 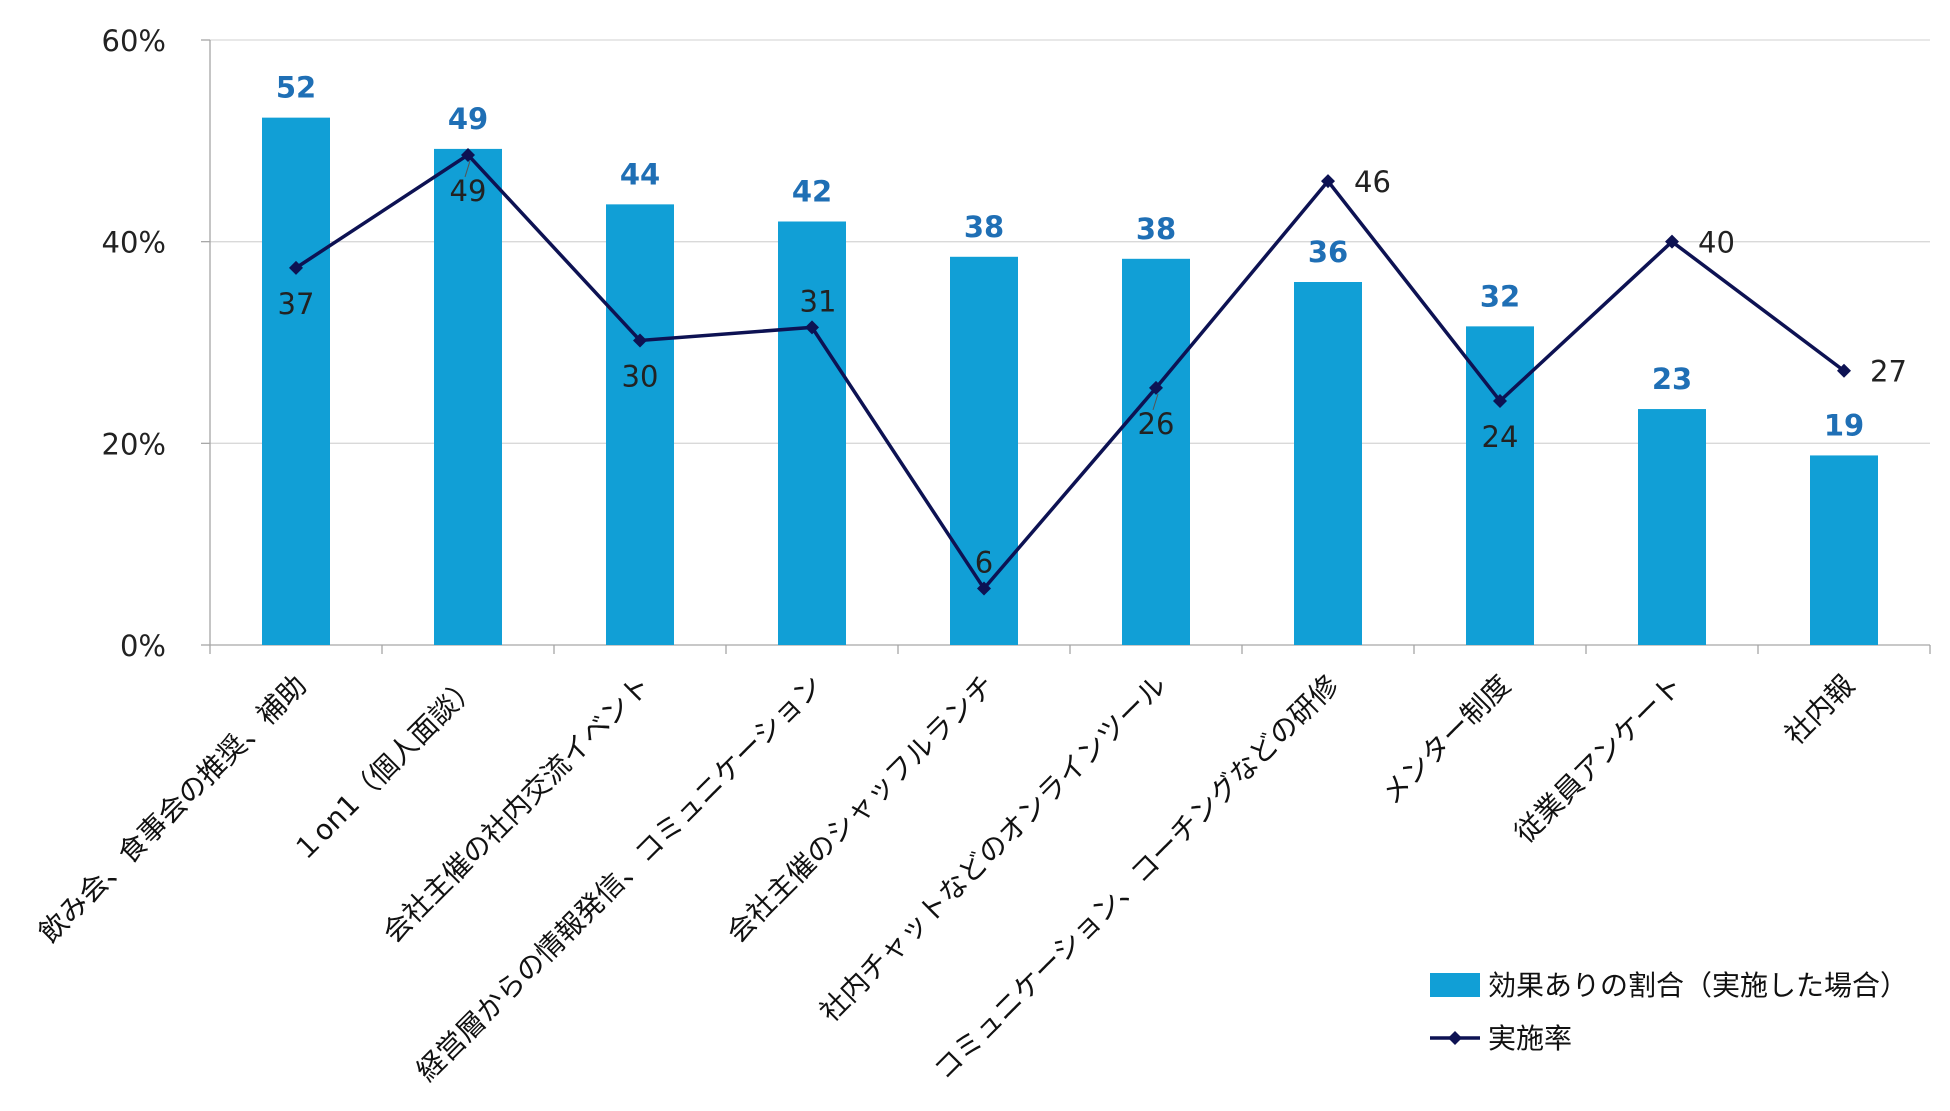 I want to click on bar-data-label: 32, so click(x=1500, y=296).